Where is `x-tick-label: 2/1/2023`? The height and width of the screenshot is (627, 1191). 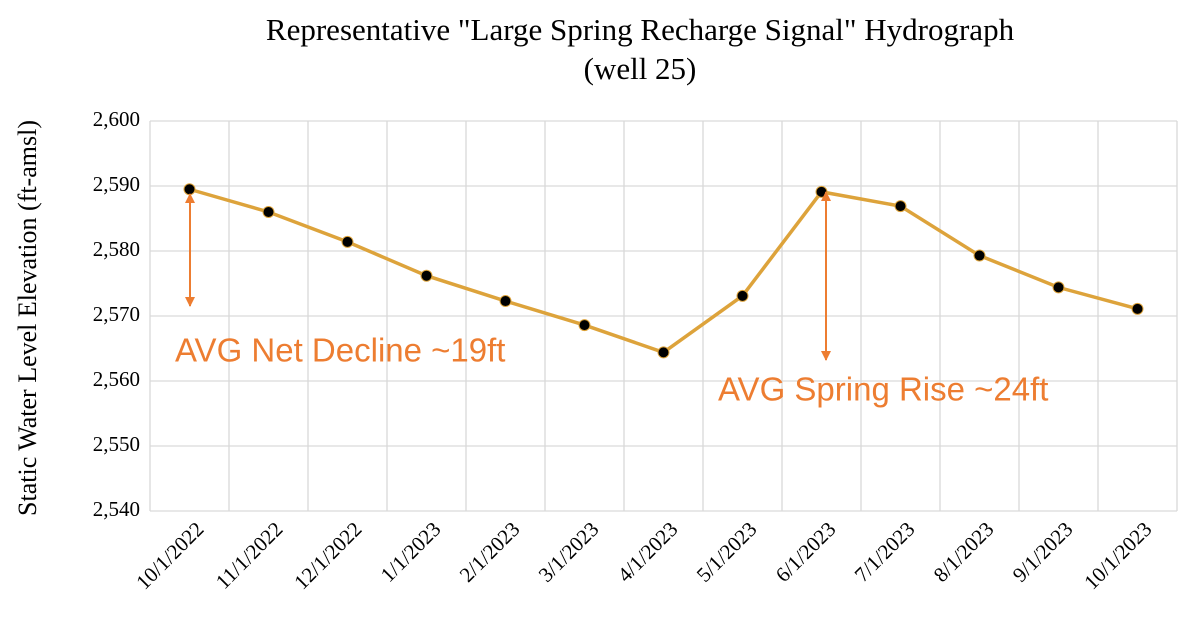
x-tick-label: 2/1/2023 is located at coordinates (490, 552).